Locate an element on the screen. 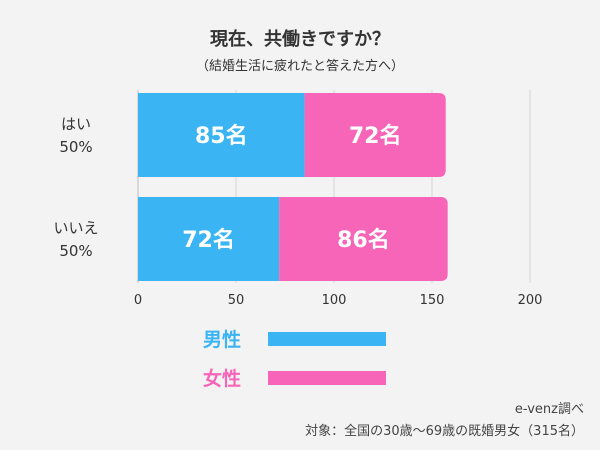 This screenshot has width=600, height=450. chart-subtitle: （結婚生活に疲れたと答えた方へ） is located at coordinates (300, 66).